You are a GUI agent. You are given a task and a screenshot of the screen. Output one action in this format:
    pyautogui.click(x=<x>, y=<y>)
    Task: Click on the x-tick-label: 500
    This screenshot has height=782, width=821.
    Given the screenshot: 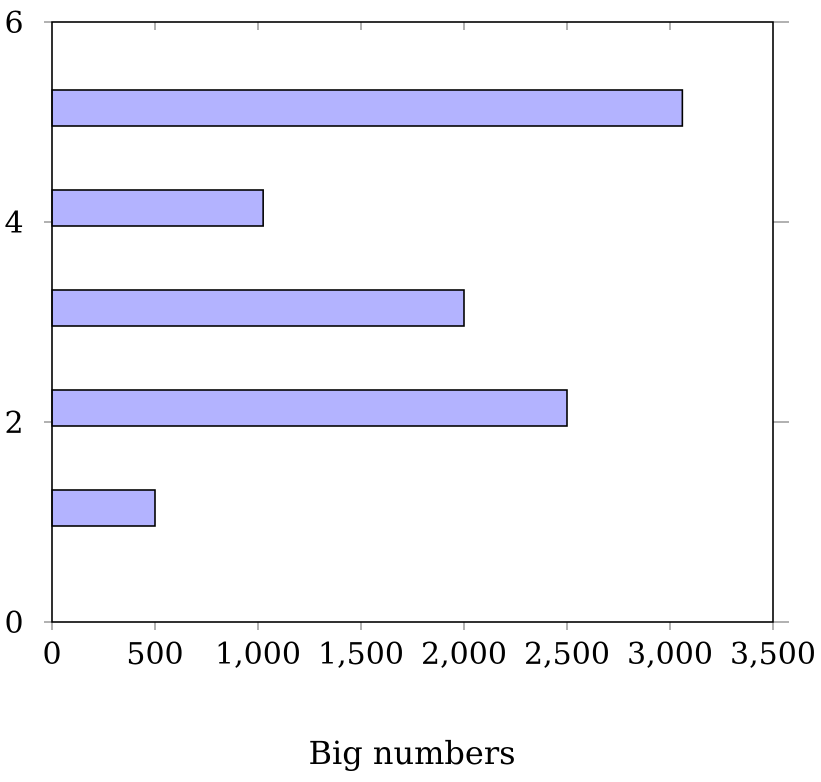 What is the action you would take?
    pyautogui.click(x=154, y=654)
    